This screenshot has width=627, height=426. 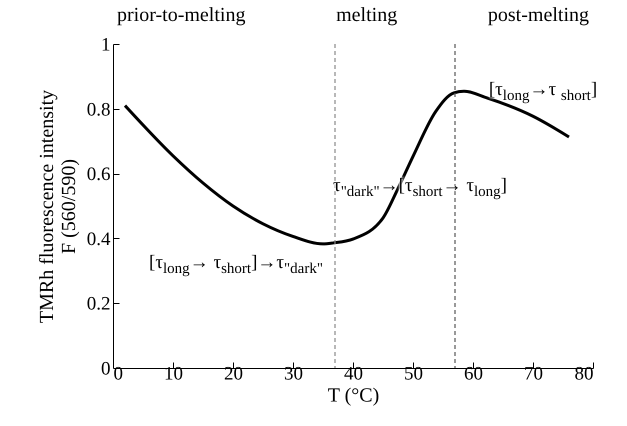 I want to click on text: prior-to-melting, so click(x=181, y=15).